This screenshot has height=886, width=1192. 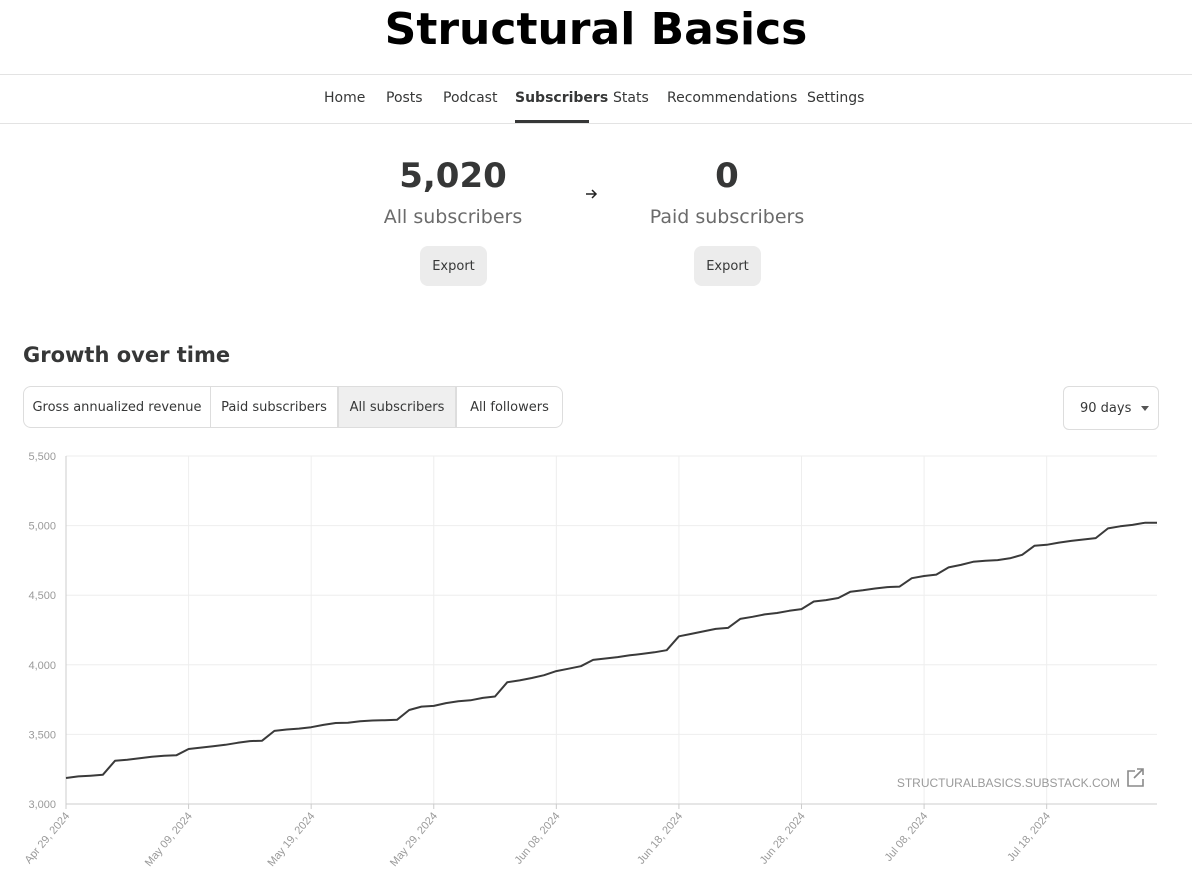 I want to click on x-tick-label: May 09, 2024, so click(x=169, y=839).